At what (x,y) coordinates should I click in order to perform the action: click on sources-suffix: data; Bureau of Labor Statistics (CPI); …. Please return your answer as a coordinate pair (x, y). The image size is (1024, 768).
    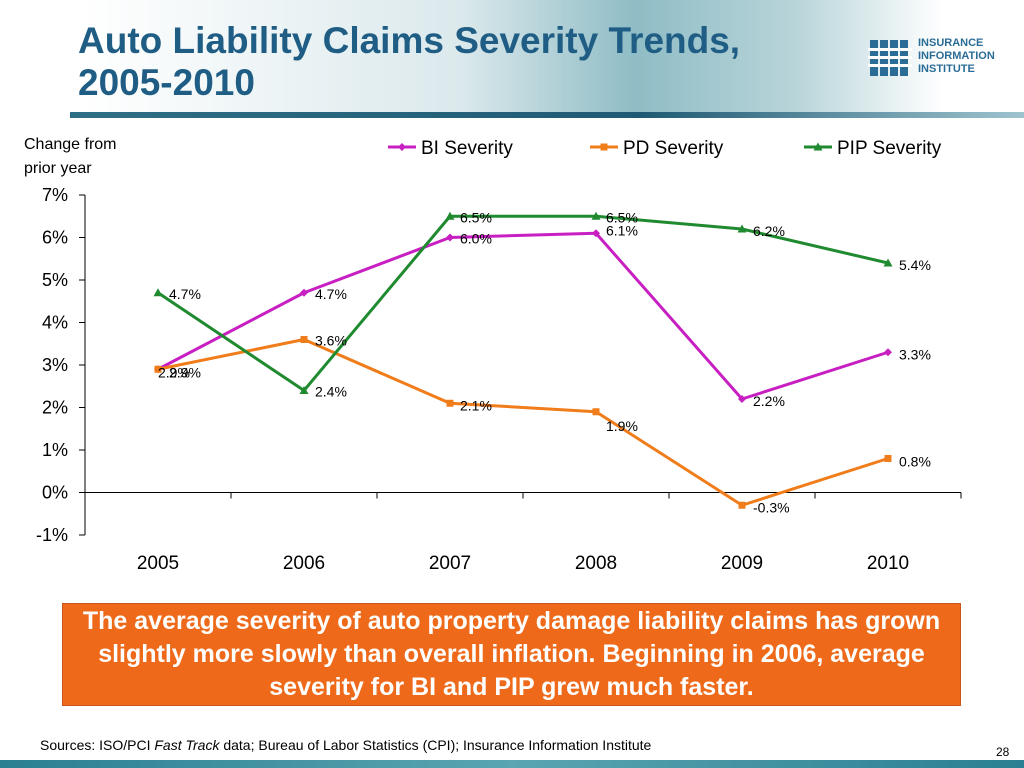
    Looking at the image, I should click on (435, 745).